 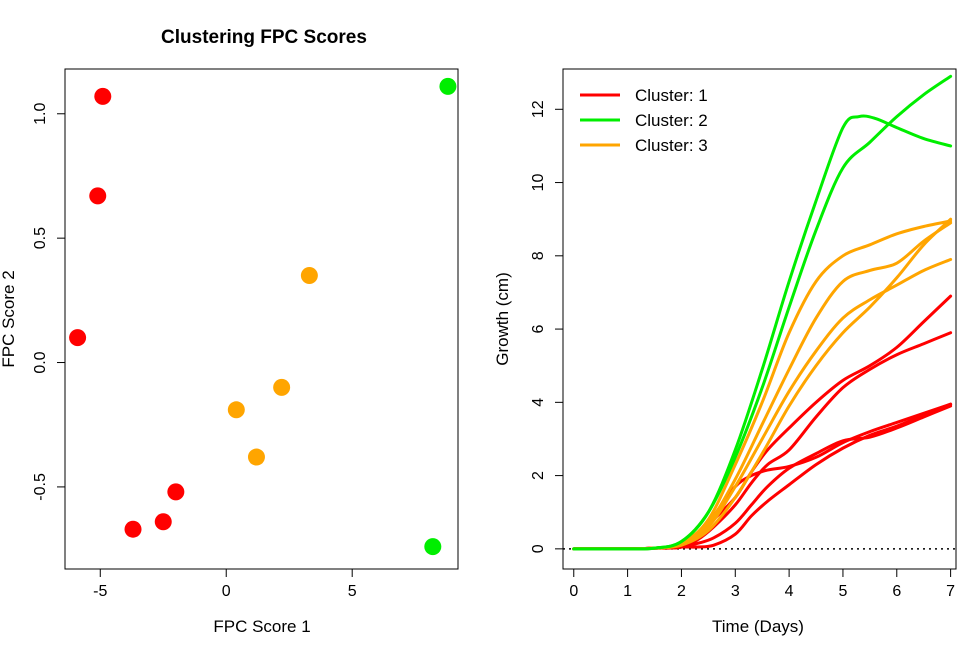 I want to click on x-tick-label: 1, so click(x=627, y=591).